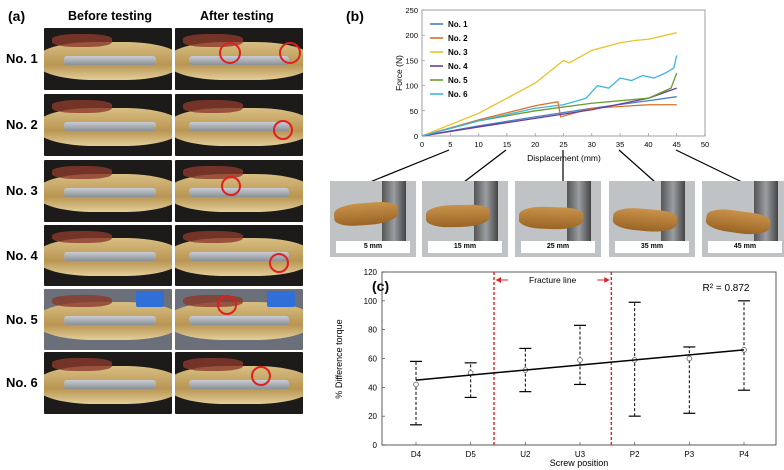 This screenshot has width=784, height=470. I want to click on mean-point-U3, so click(580, 360).